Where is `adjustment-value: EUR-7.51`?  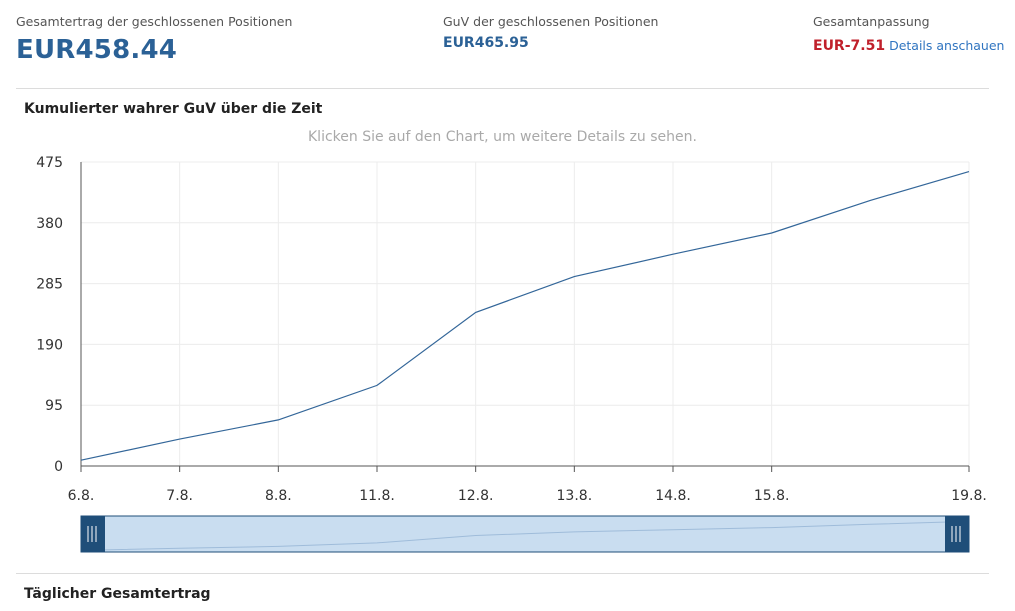
adjustment-value: EUR-7.51 is located at coordinates (849, 46).